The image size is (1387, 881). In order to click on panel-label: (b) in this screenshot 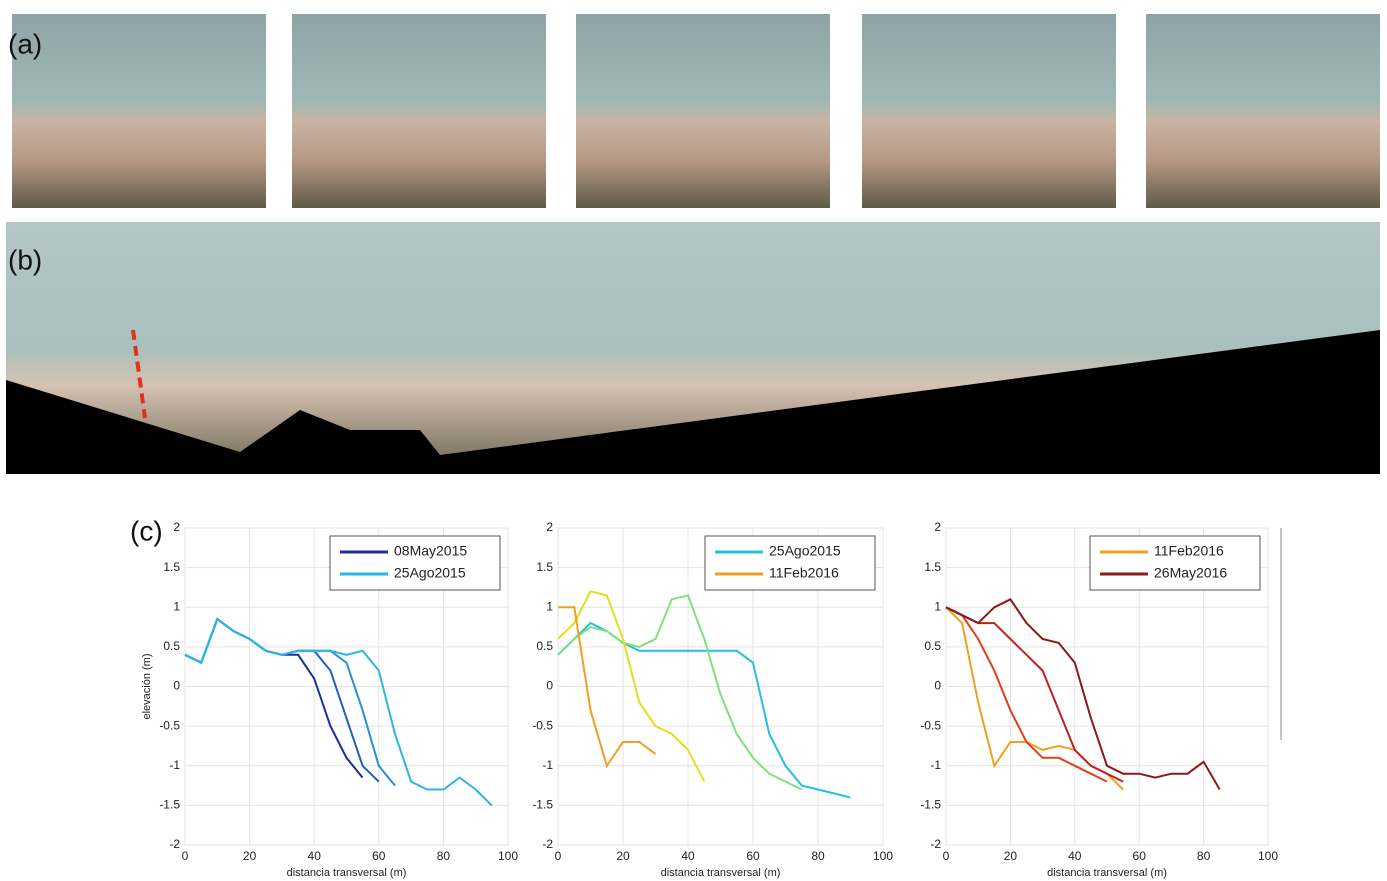, I will do `click(25, 259)`.